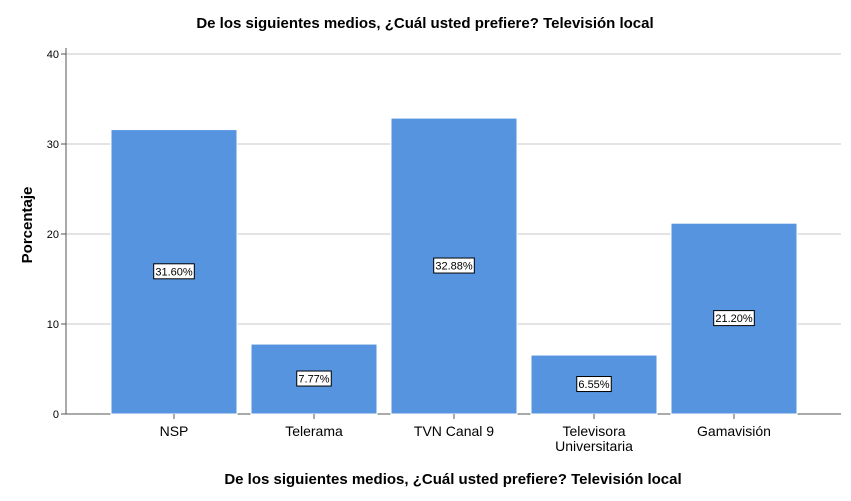  What do you see at coordinates (27, 225) in the screenshot?
I see `y-axis-title: Porcentaje` at bounding box center [27, 225].